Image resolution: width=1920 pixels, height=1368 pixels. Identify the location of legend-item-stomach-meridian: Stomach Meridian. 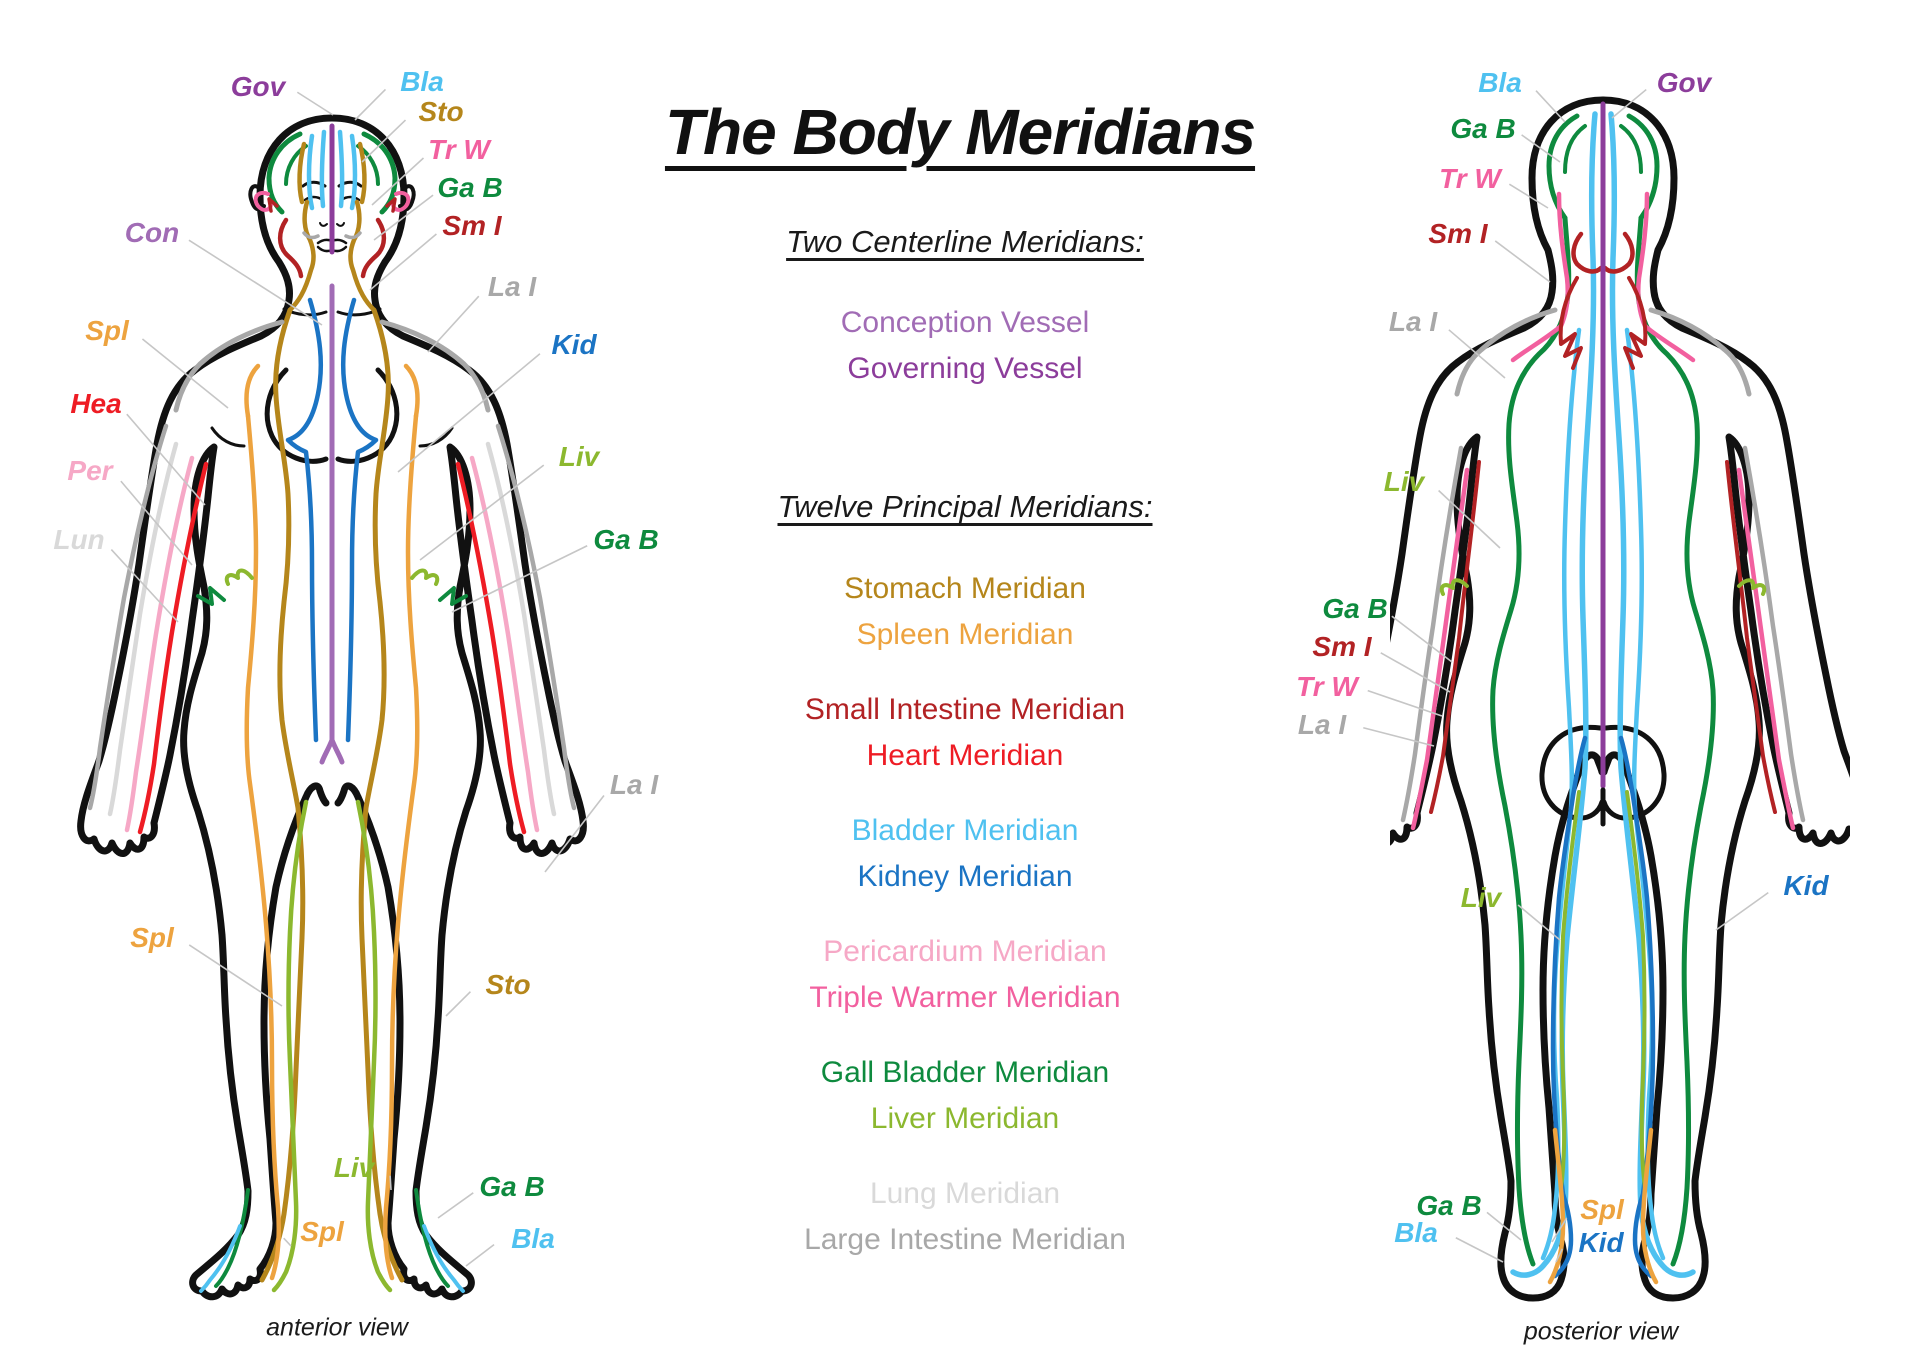
(965, 588).